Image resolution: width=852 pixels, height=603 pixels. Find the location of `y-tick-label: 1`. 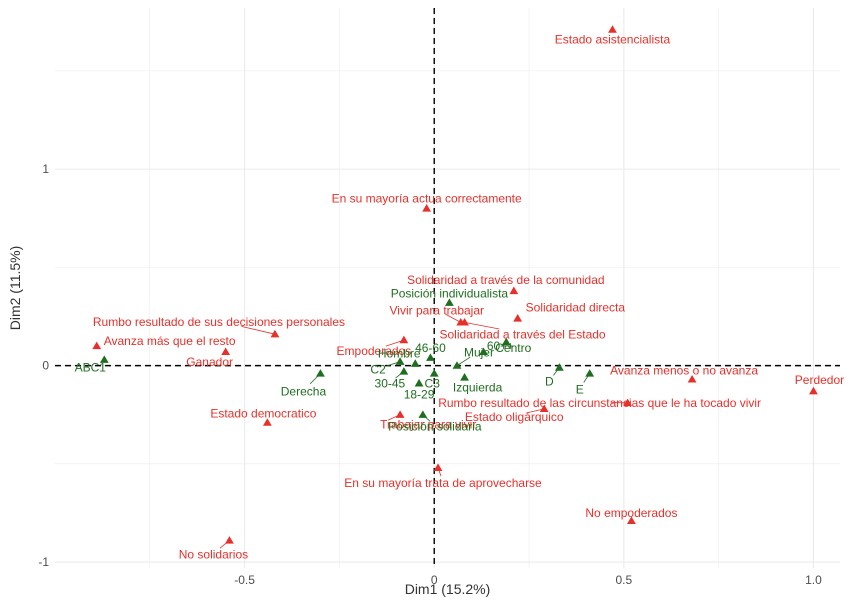

y-tick-label: 1 is located at coordinates (45, 169).